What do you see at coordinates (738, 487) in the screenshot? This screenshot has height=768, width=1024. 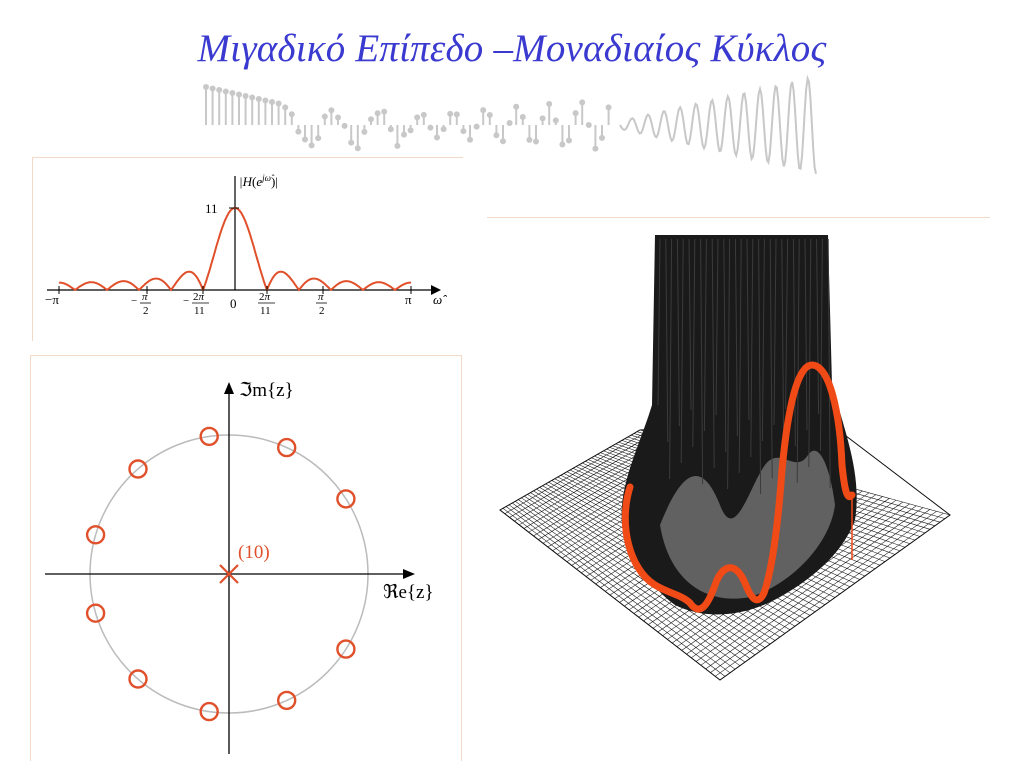 I see `unit-circle-response-curve` at bounding box center [738, 487].